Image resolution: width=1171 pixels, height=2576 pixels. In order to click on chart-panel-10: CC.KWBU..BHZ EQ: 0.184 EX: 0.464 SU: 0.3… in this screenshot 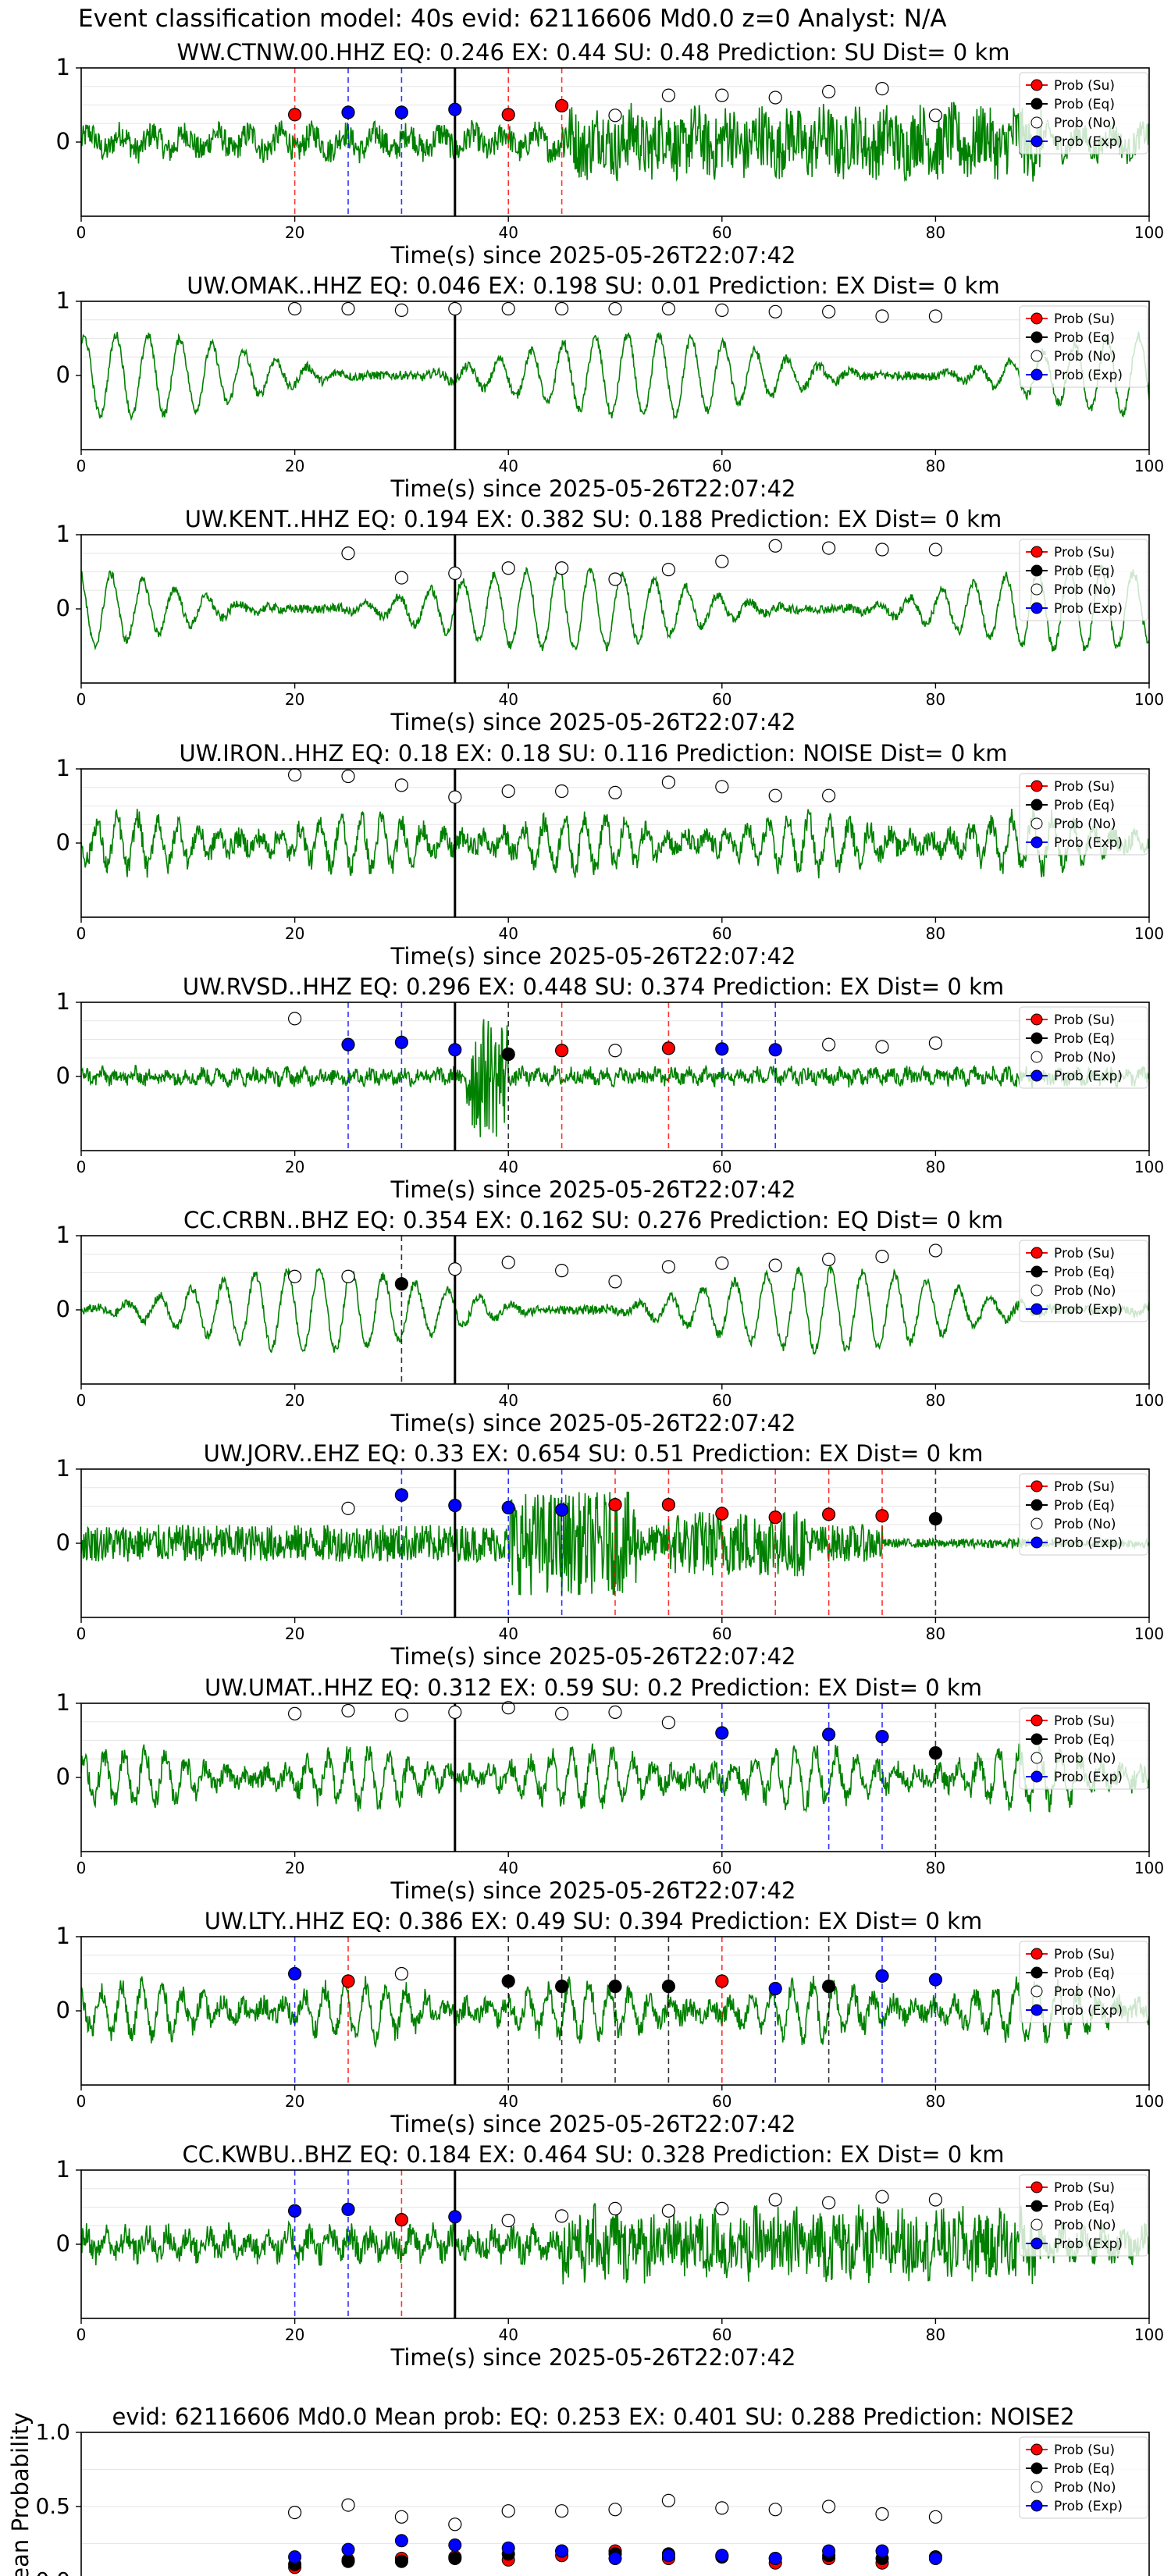, I will do `click(610, 2256)`.